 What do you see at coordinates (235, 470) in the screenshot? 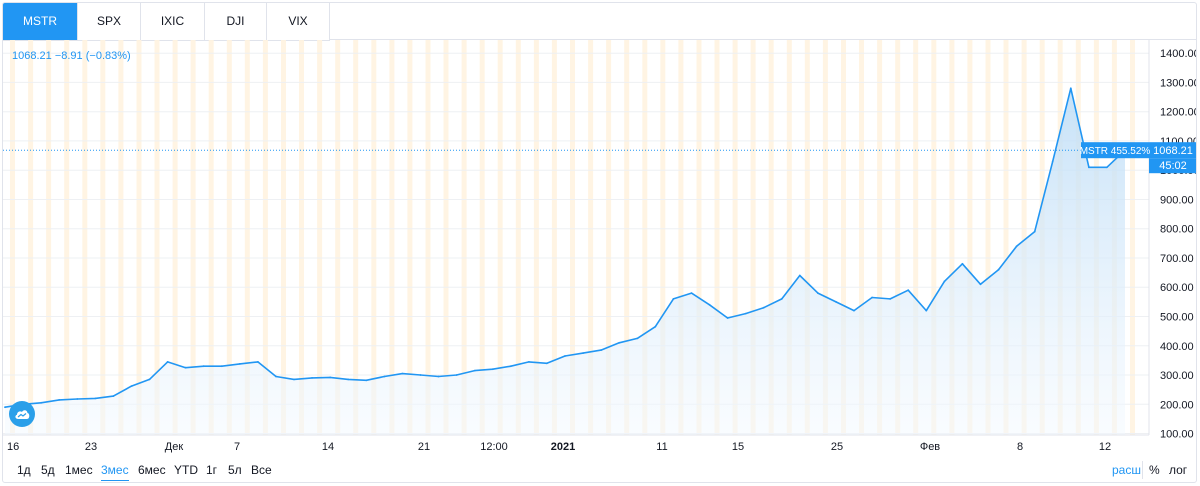
I see `range-5y: 5л` at bounding box center [235, 470].